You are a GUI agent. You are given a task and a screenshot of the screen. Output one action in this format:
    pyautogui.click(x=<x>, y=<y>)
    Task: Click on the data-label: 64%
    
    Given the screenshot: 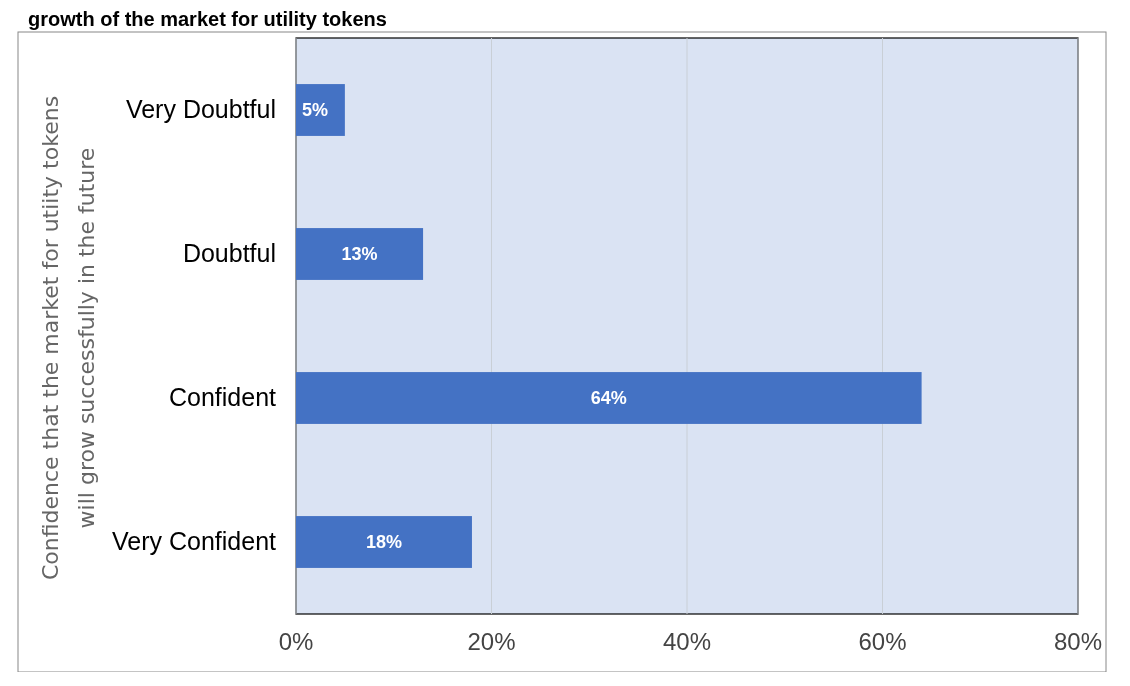 What is the action you would take?
    pyautogui.click(x=608, y=398)
    